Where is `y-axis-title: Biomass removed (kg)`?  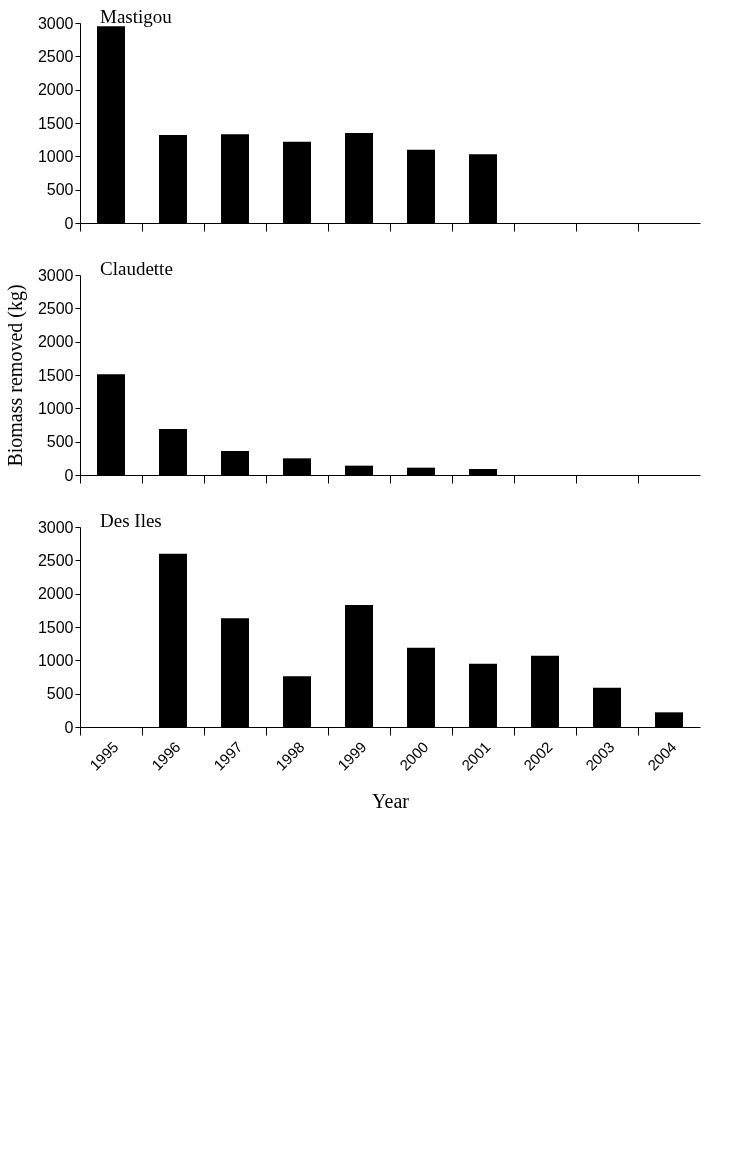
y-axis-title: Biomass removed (kg) is located at coordinates (15, 375).